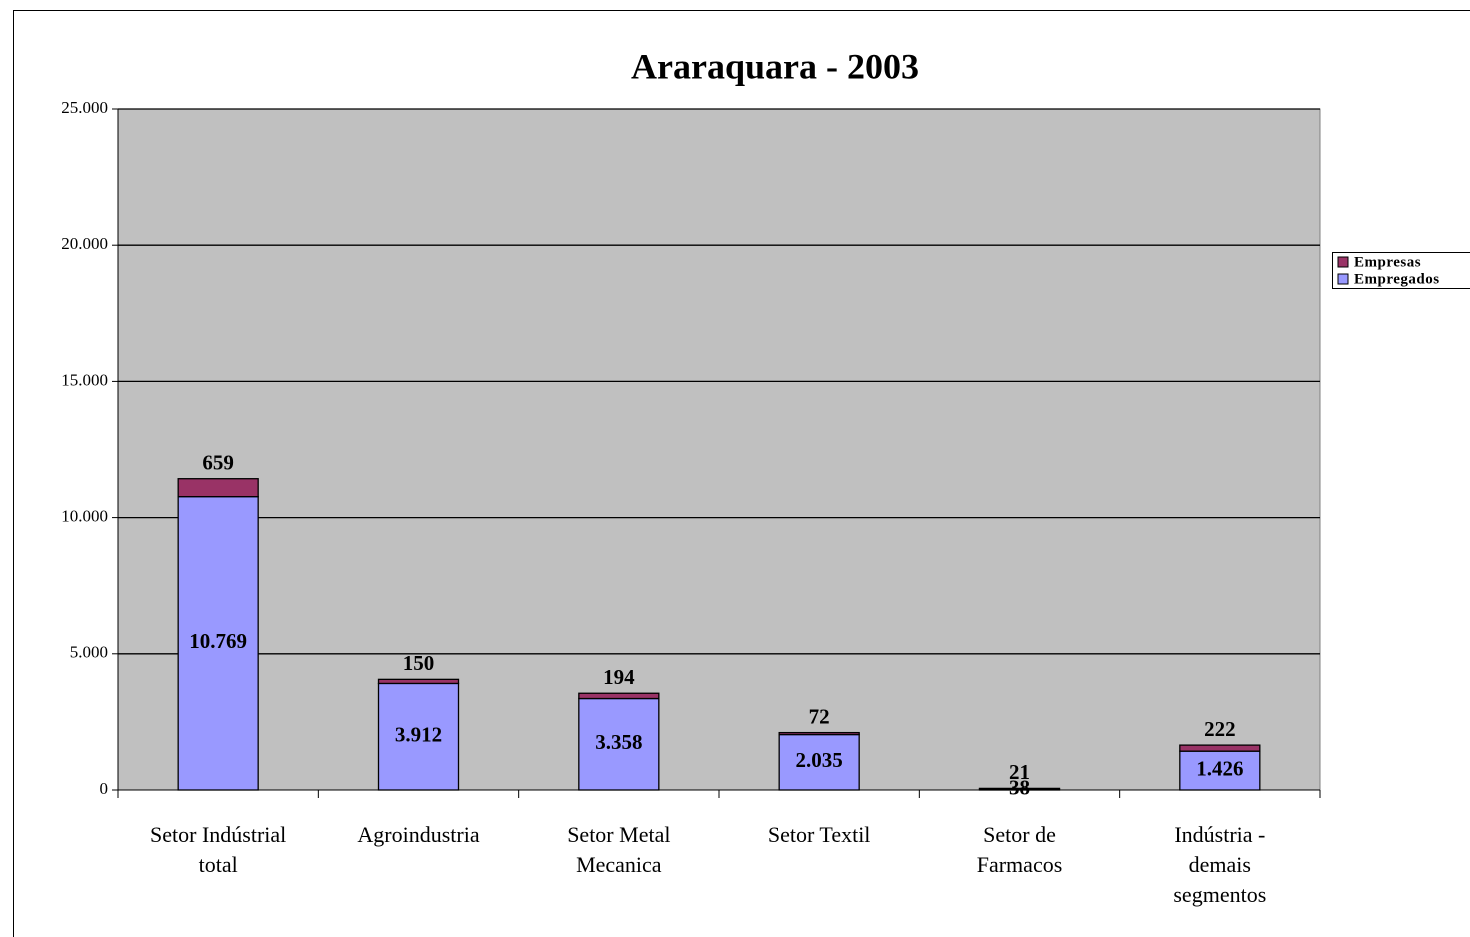 This screenshot has width=1470, height=937. Describe the element at coordinates (218, 463) in the screenshot. I see `data-label: 659` at that location.